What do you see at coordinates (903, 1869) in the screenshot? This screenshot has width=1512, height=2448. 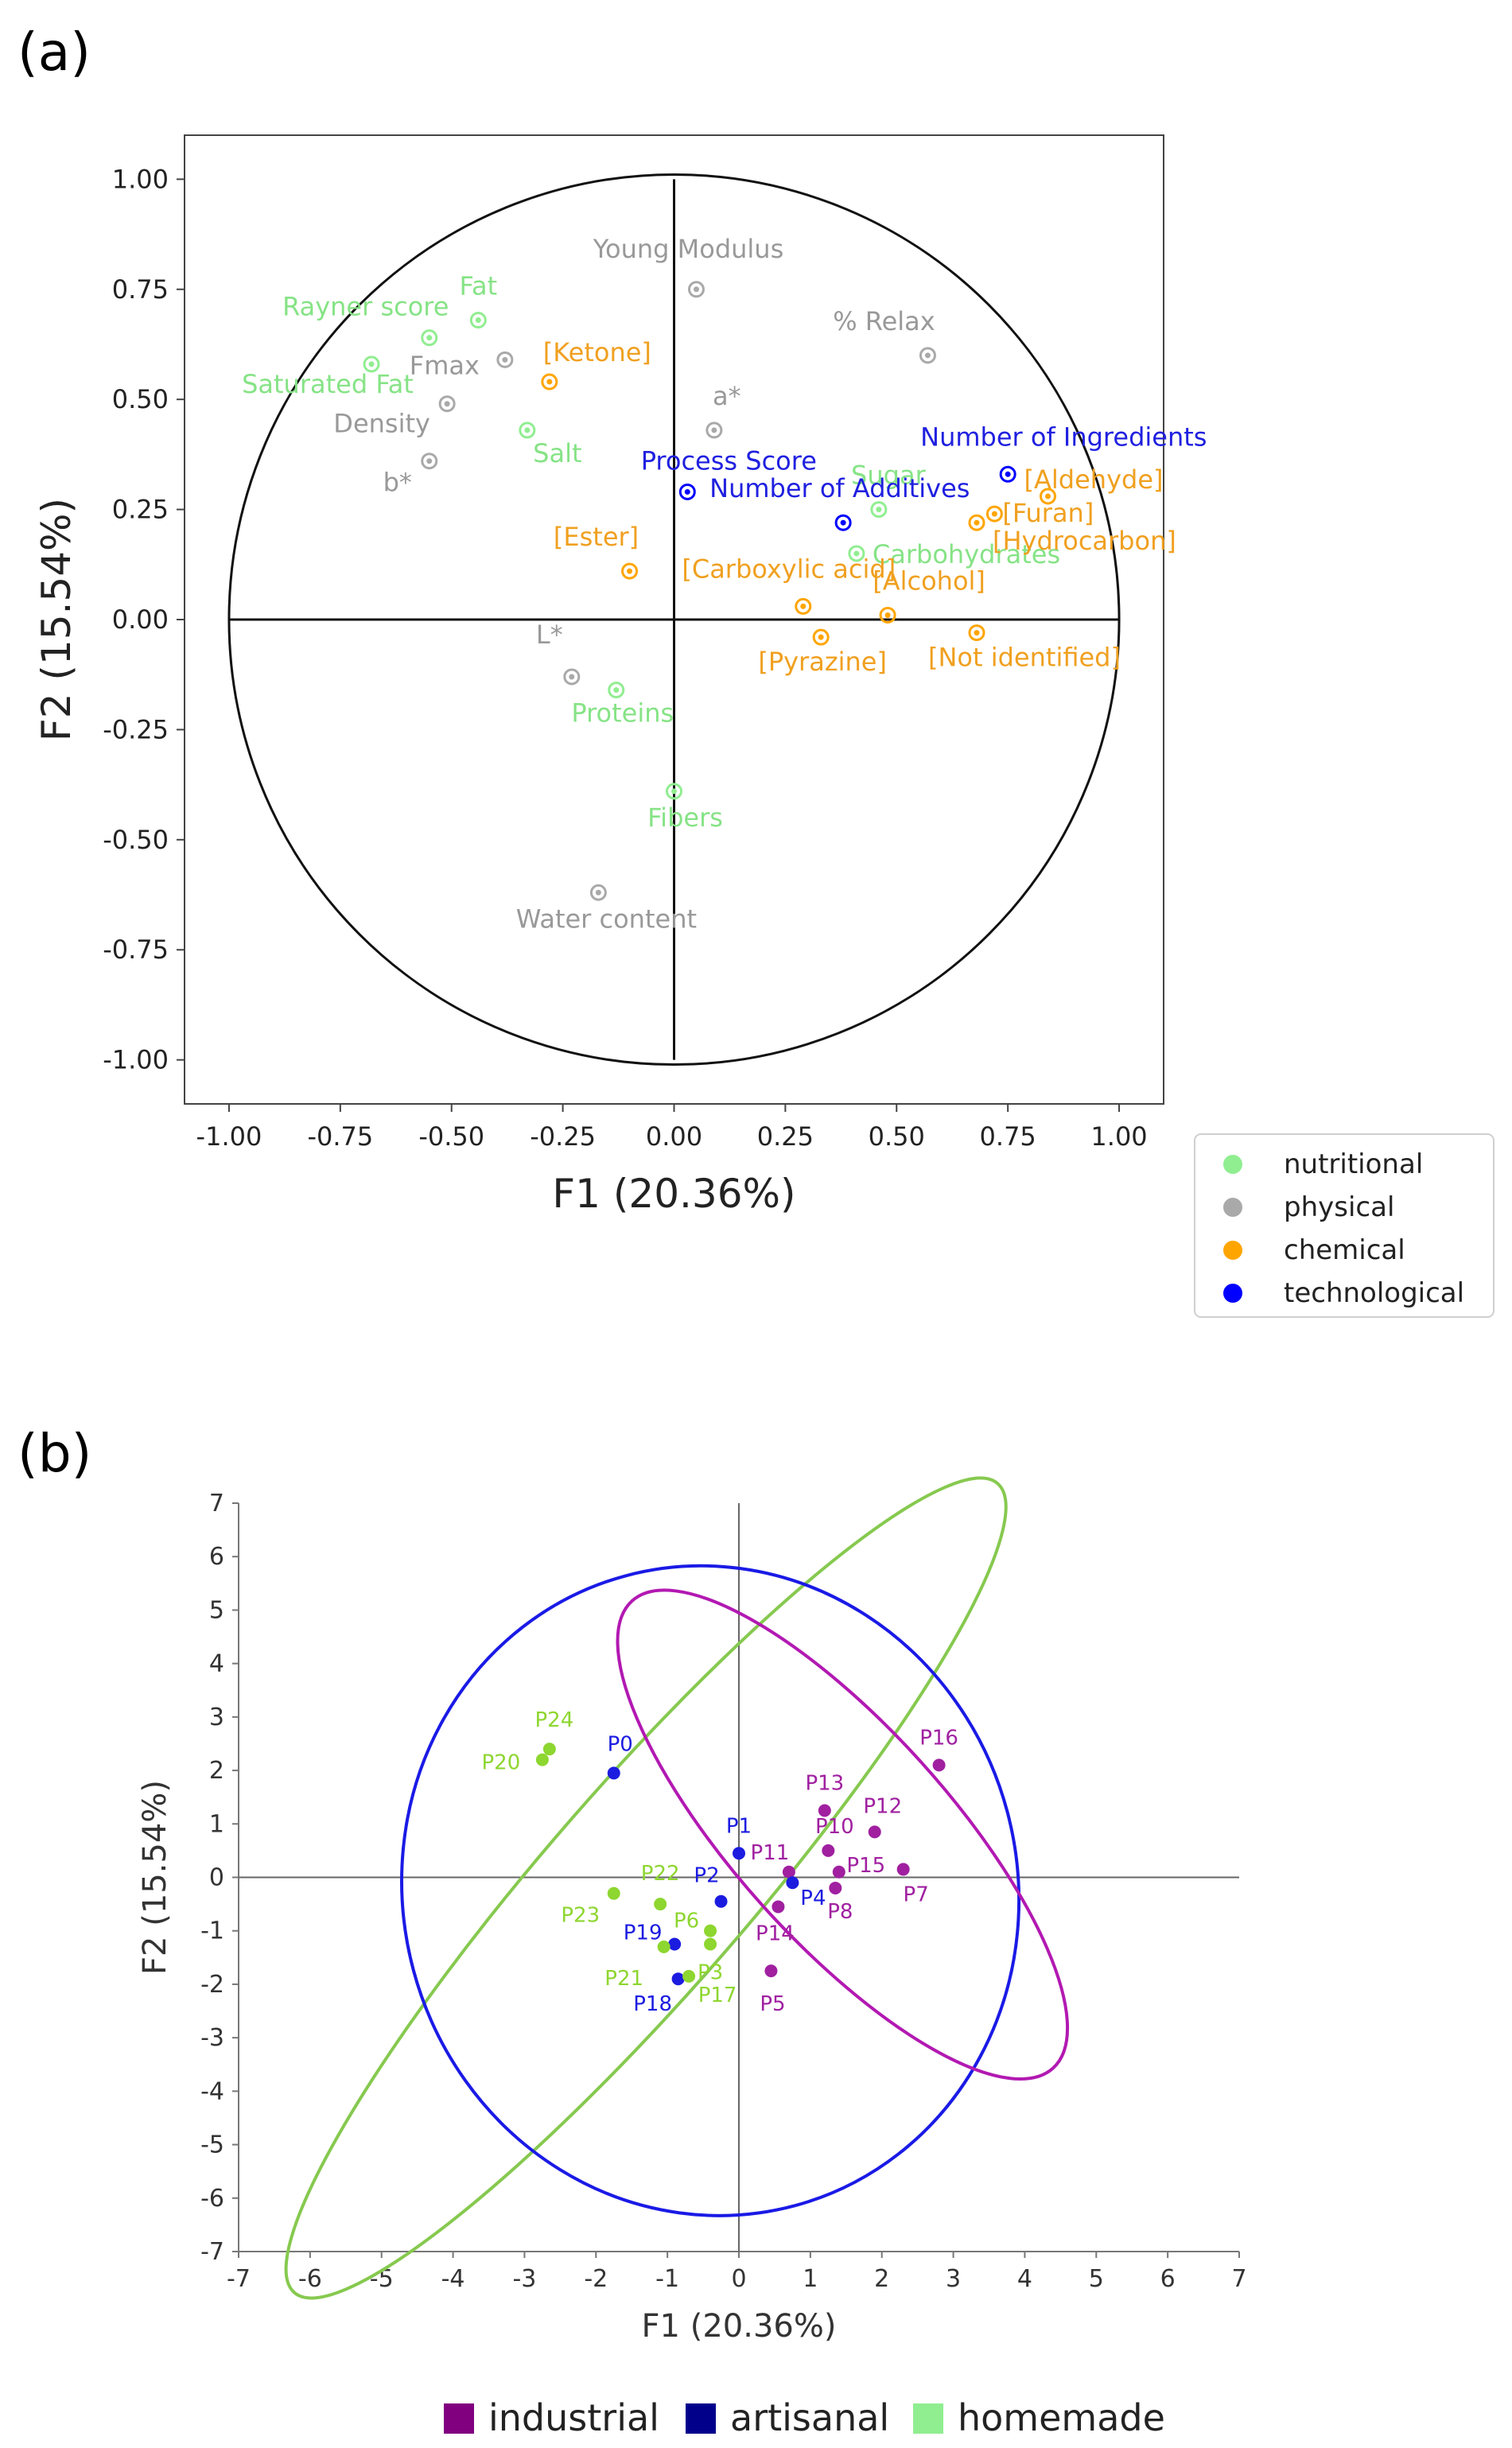 I see `observation-point-p7` at bounding box center [903, 1869].